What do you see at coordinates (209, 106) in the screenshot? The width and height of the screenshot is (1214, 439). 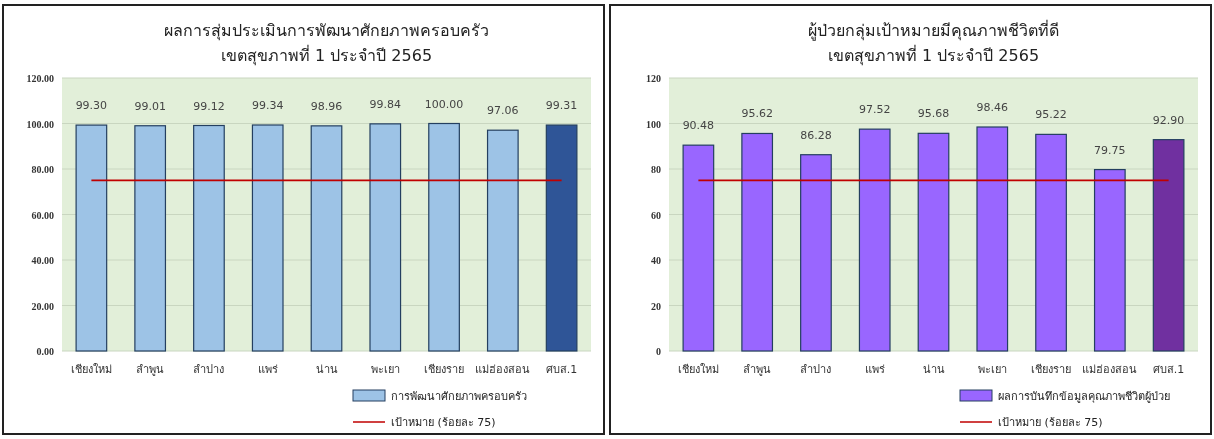 I see `data-label: 99.12` at bounding box center [209, 106].